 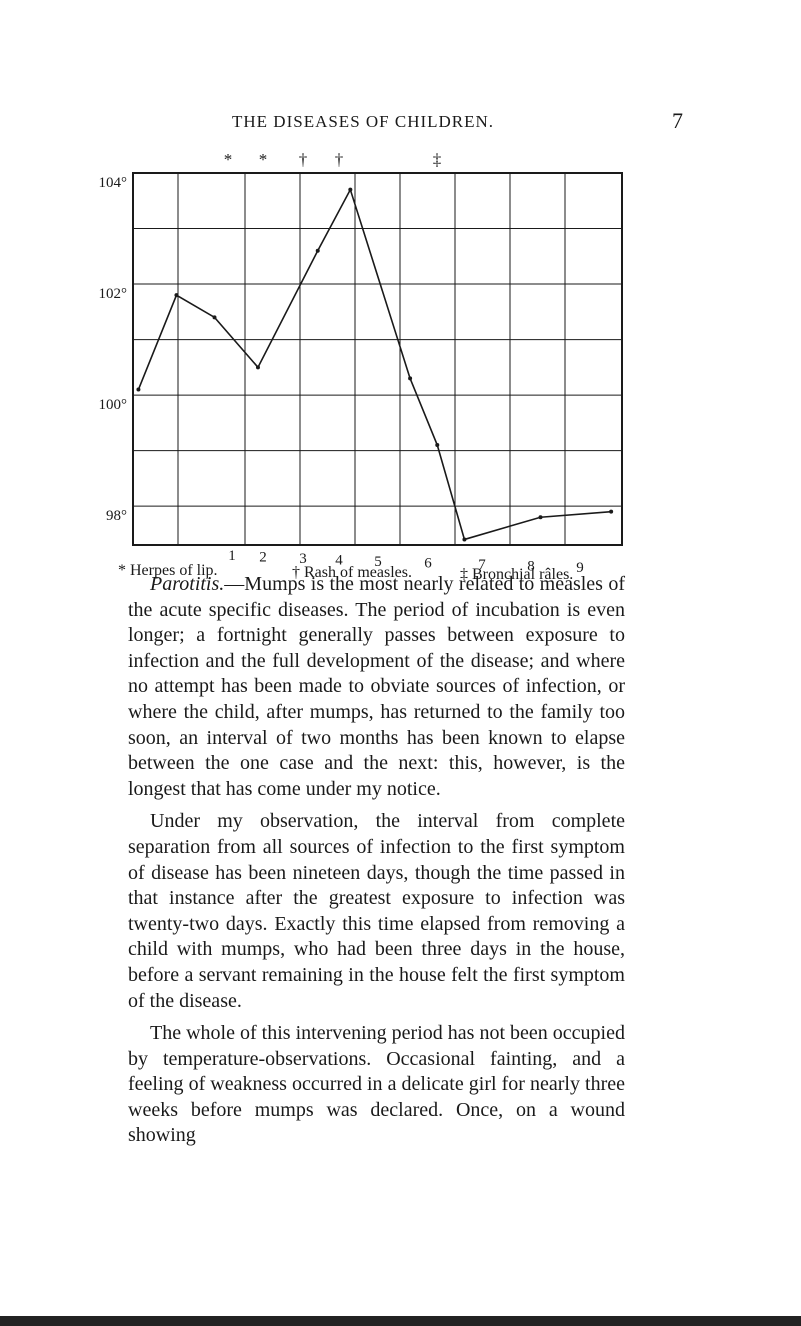 I want to click on y-tick-label: 104°, so click(x=113, y=183).